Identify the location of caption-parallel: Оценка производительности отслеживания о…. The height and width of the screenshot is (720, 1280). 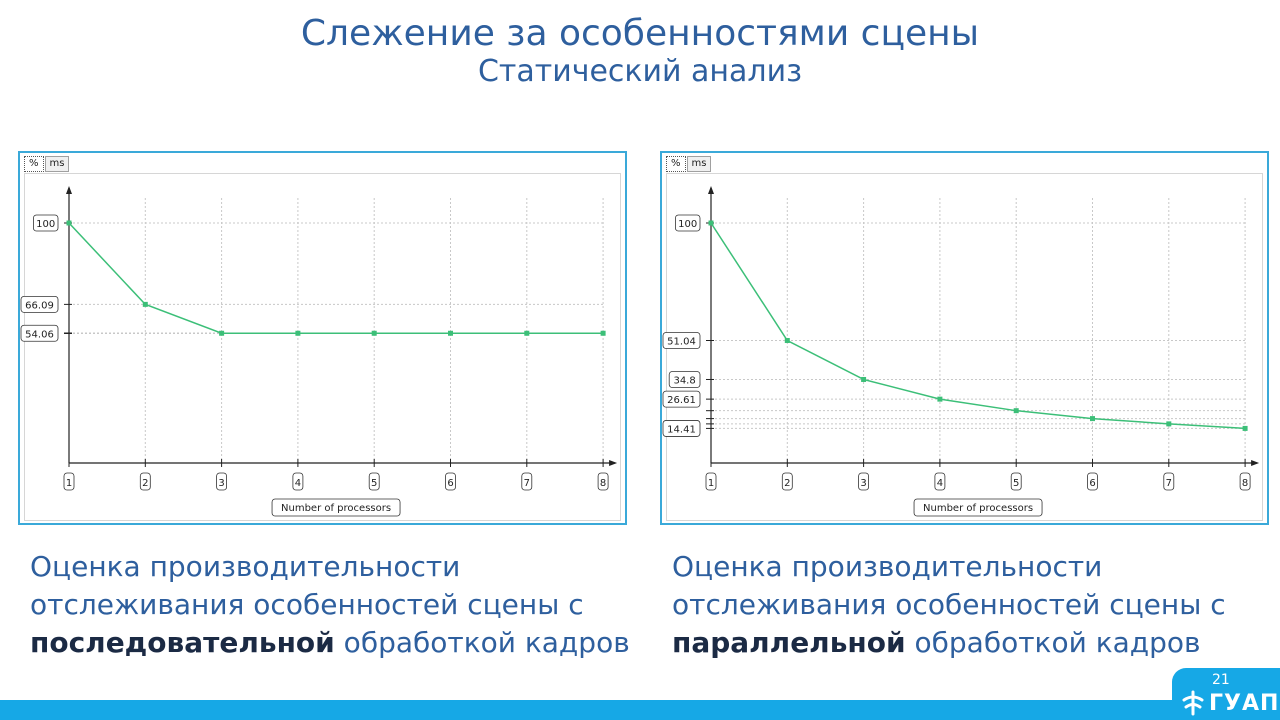
(976, 605).